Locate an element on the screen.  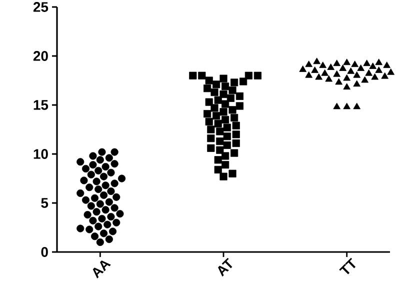
y-tick-label: 15 is located at coordinates (41, 105).